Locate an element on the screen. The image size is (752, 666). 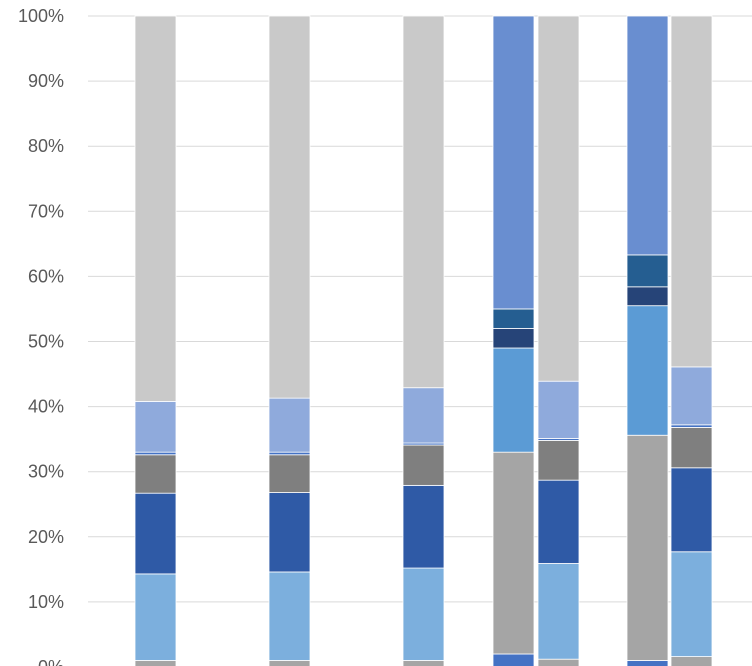
y-tick-label: 70% is located at coordinates (46, 211).